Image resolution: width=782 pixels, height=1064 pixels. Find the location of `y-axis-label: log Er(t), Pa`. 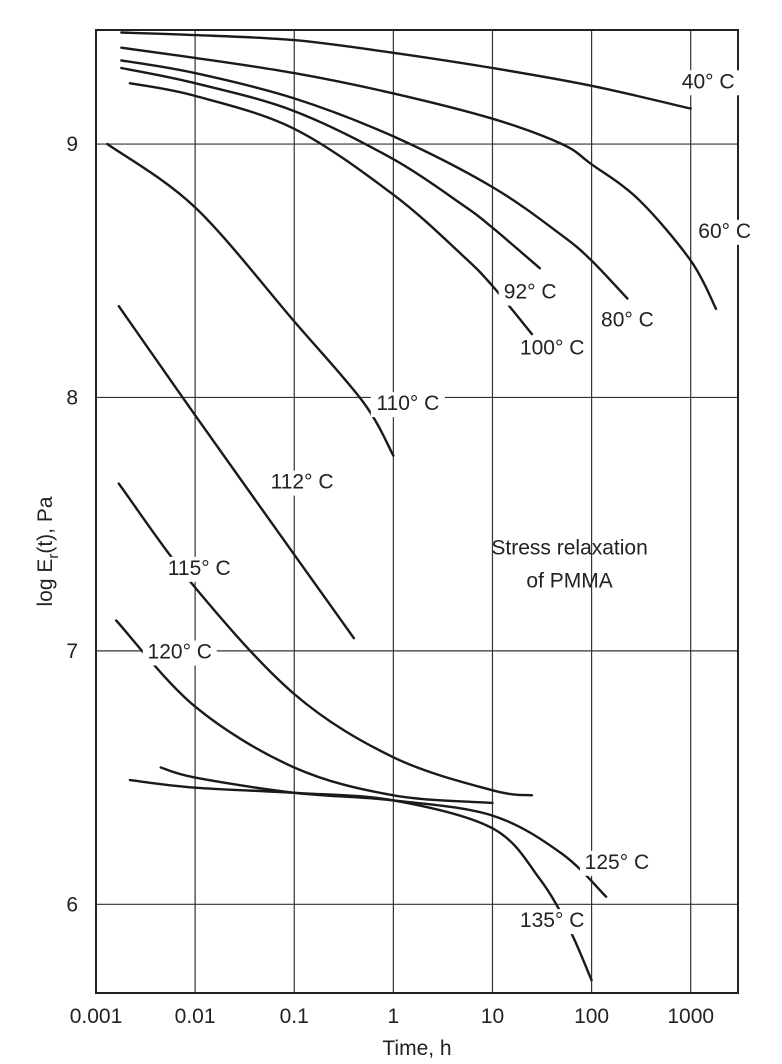

y-axis-label: log Er(t), Pa is located at coordinates (48, 551).